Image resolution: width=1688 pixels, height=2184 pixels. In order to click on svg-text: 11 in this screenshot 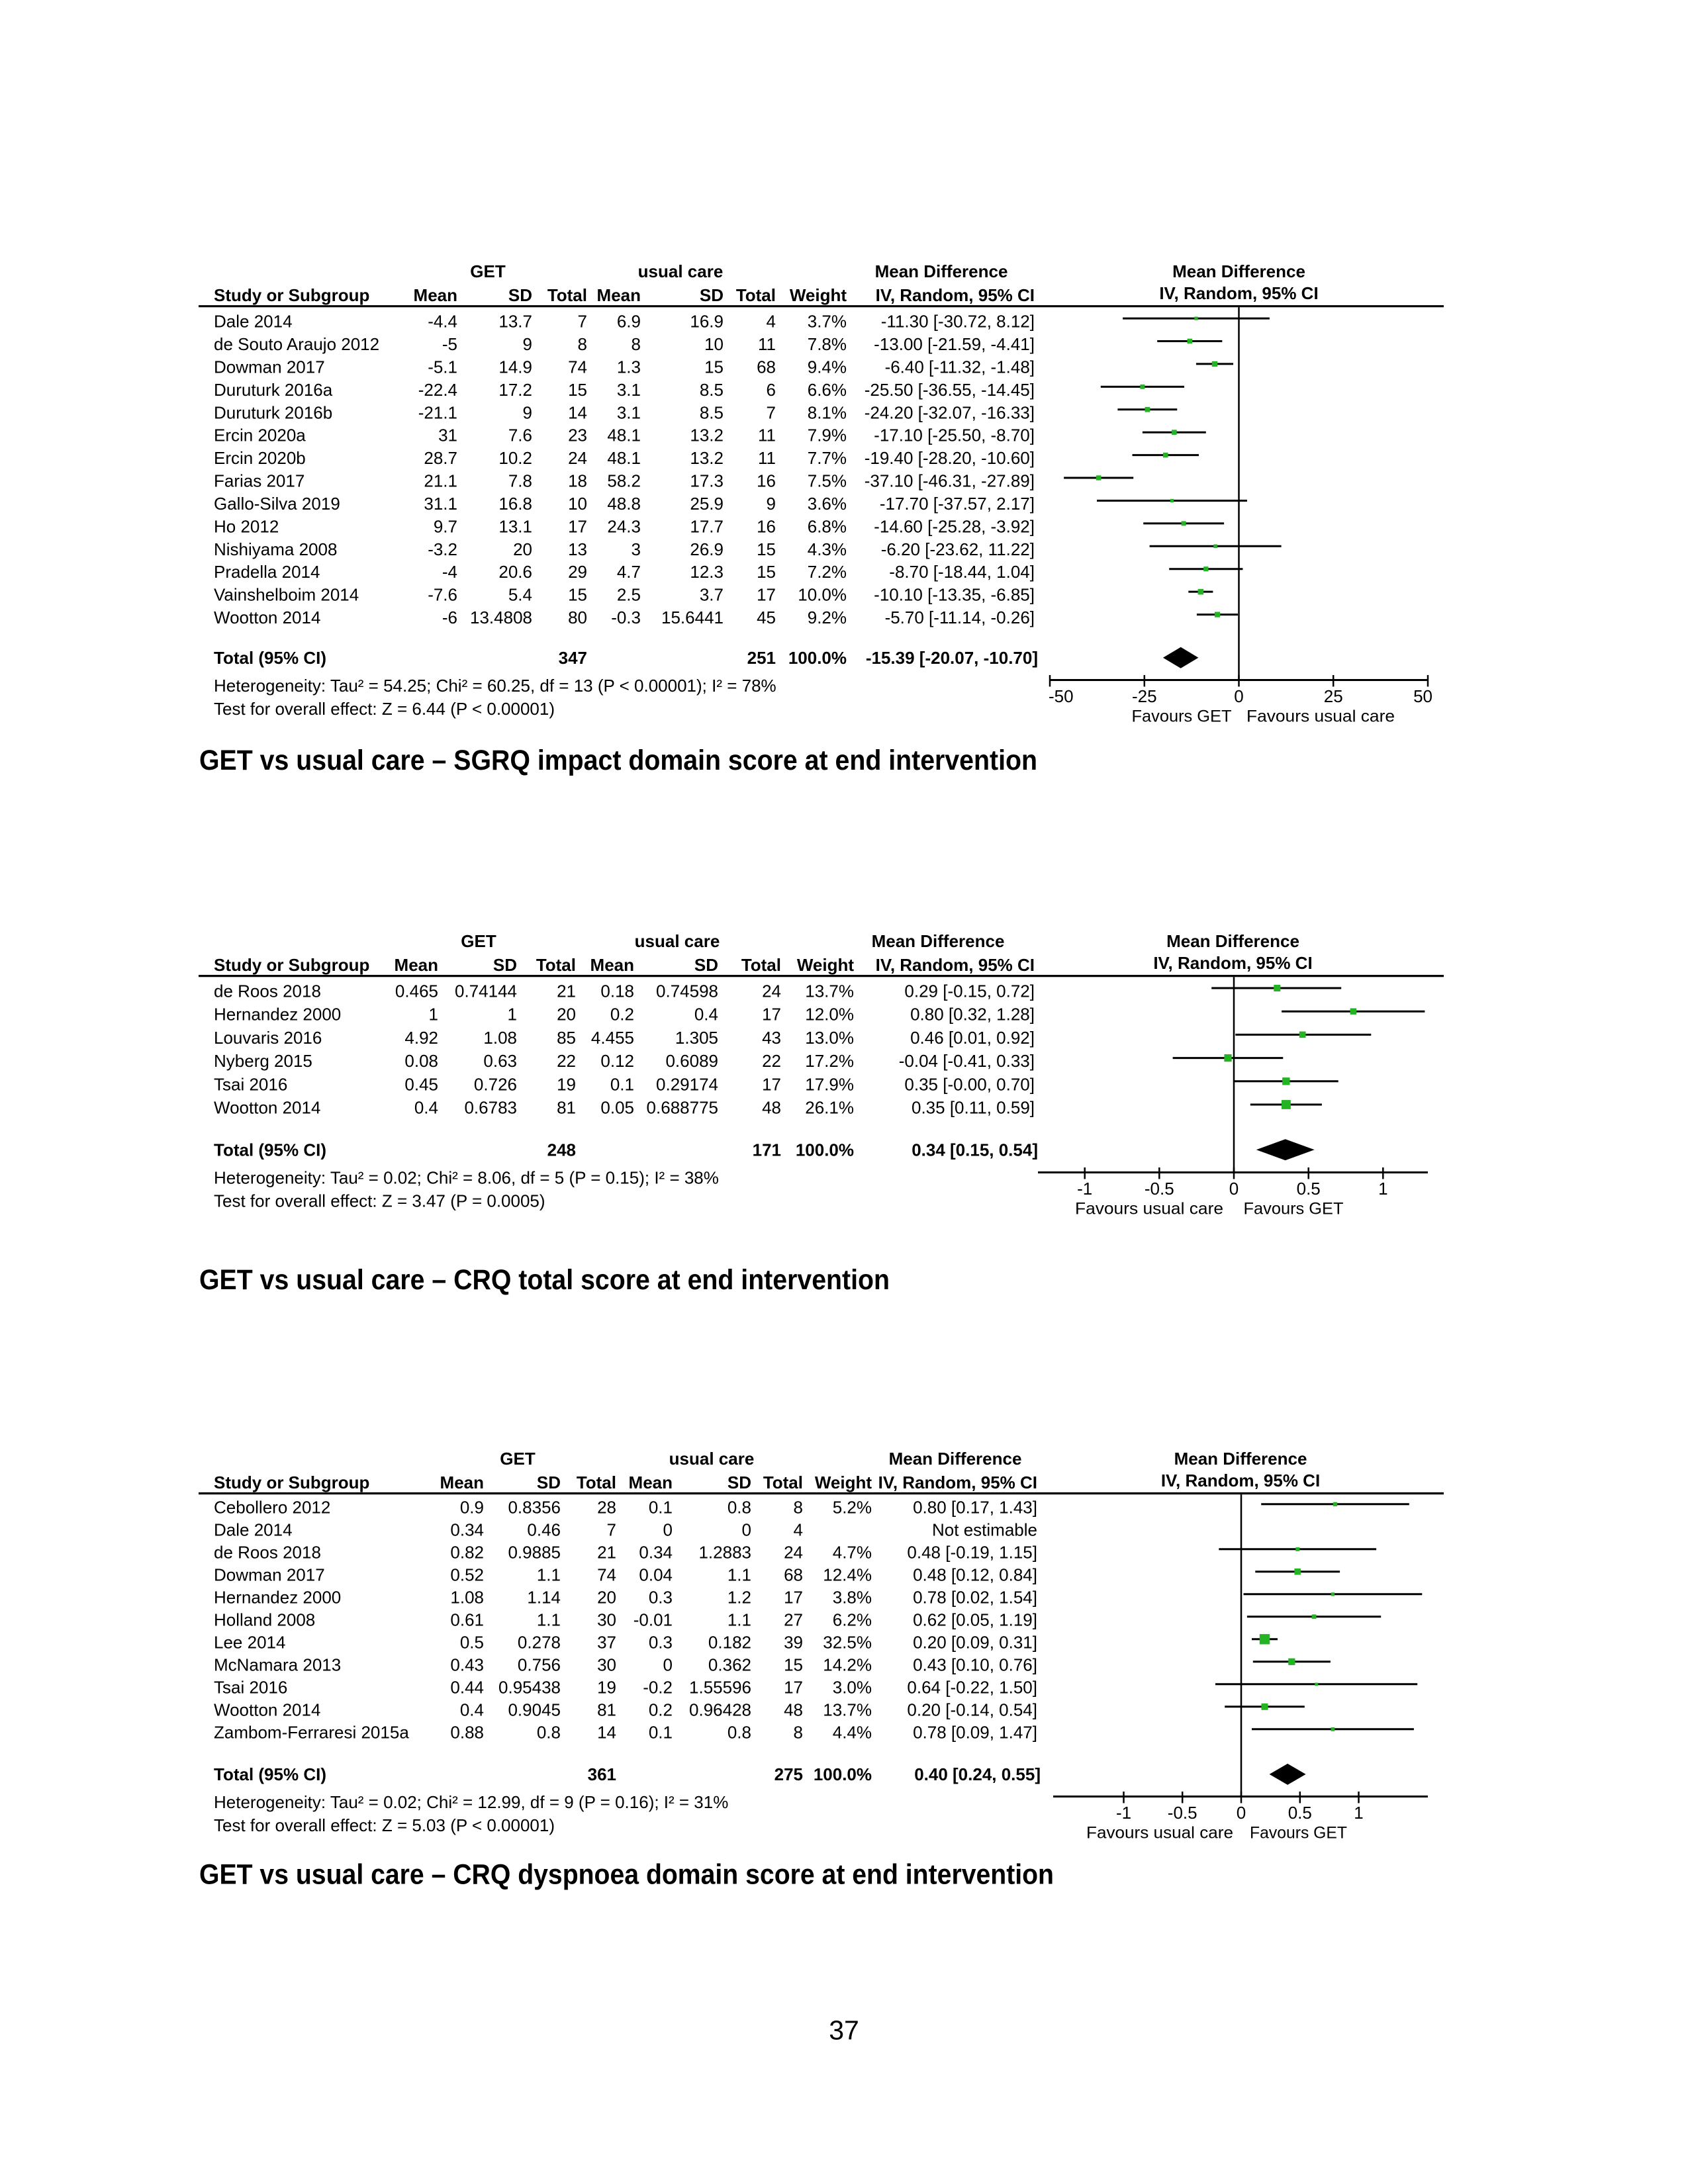, I will do `click(767, 435)`.